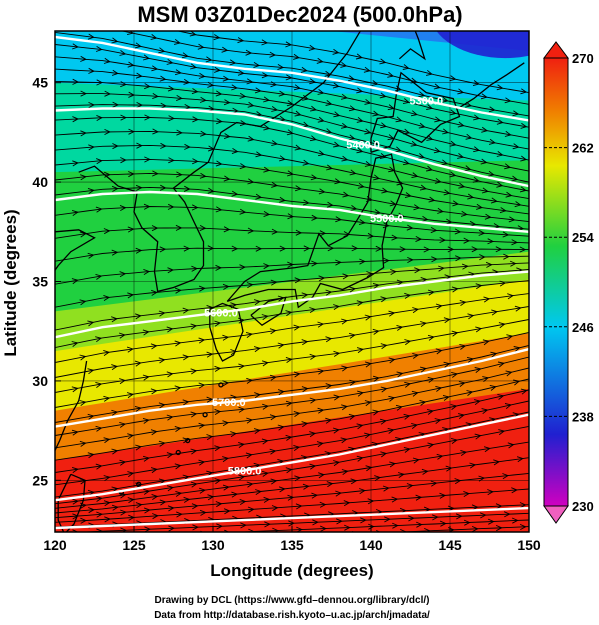  Describe the element at coordinates (299, 14) in the screenshot. I see `chart-title: MSM 03Z01Dec2024 (500.0hPa)` at that location.